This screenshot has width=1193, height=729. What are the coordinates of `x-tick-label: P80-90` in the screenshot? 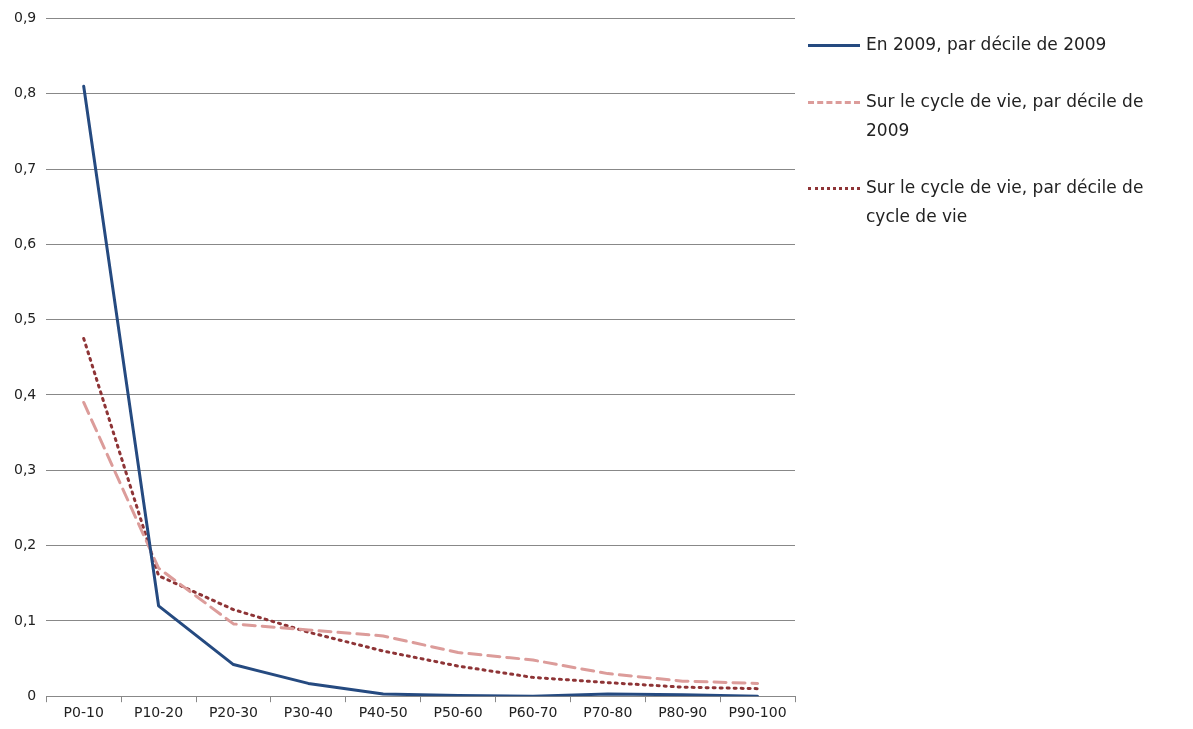 It's located at (683, 712).